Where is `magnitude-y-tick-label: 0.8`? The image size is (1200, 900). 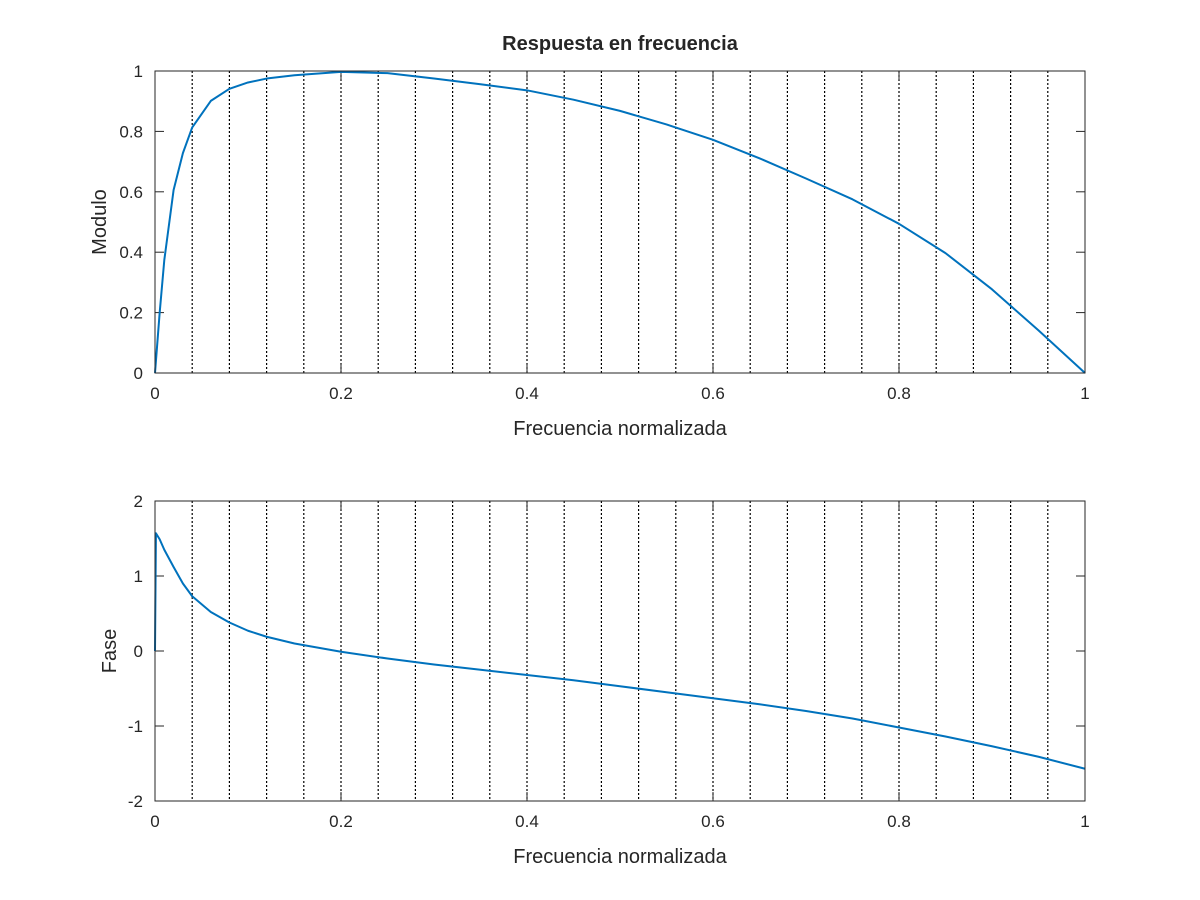
magnitude-y-tick-label: 0.8 is located at coordinates (131, 131).